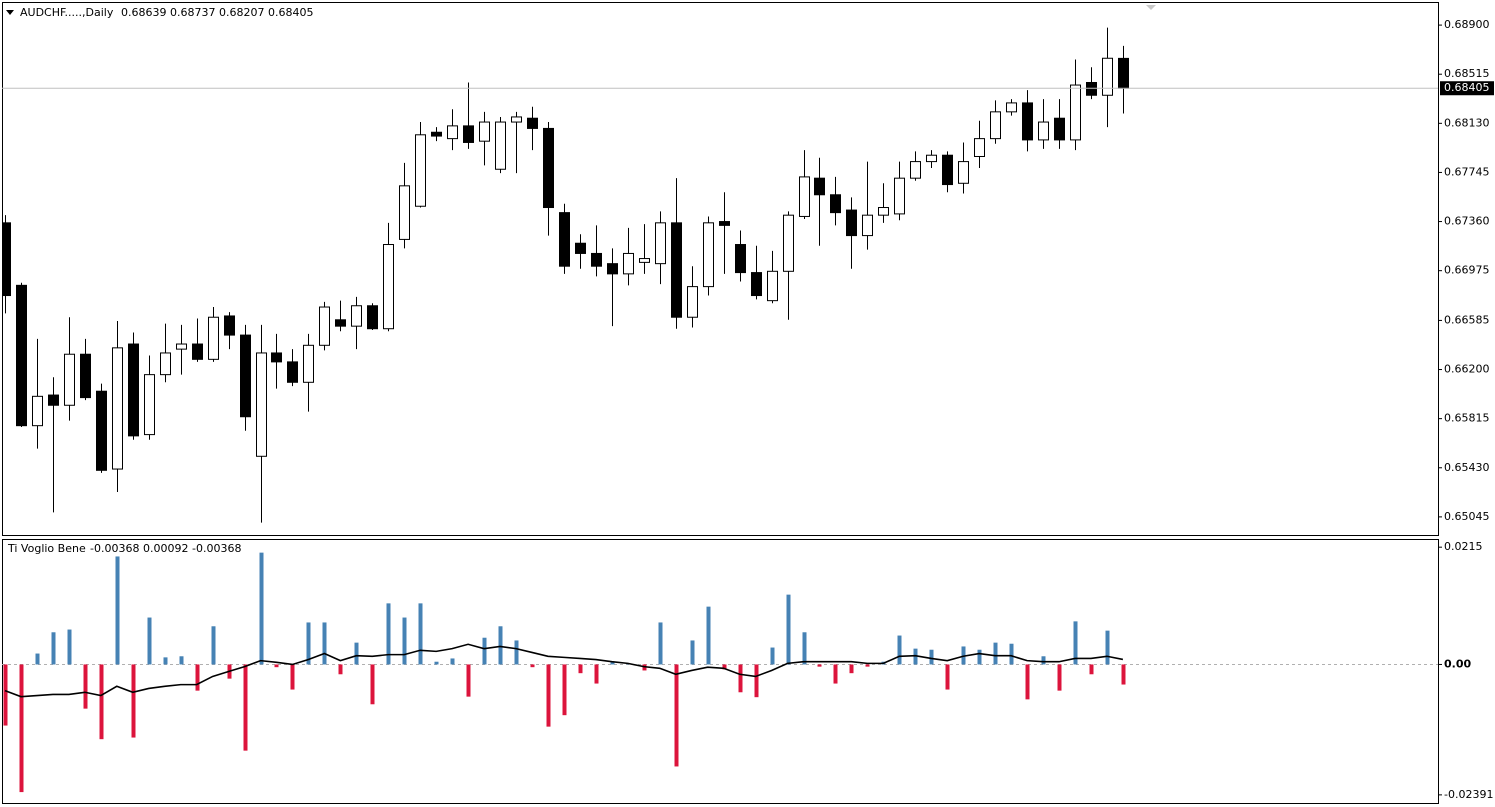 This screenshot has width=1495, height=807. What do you see at coordinates (1467, 73) in the screenshot?
I see `y-tick-label: 0.68515` at bounding box center [1467, 73].